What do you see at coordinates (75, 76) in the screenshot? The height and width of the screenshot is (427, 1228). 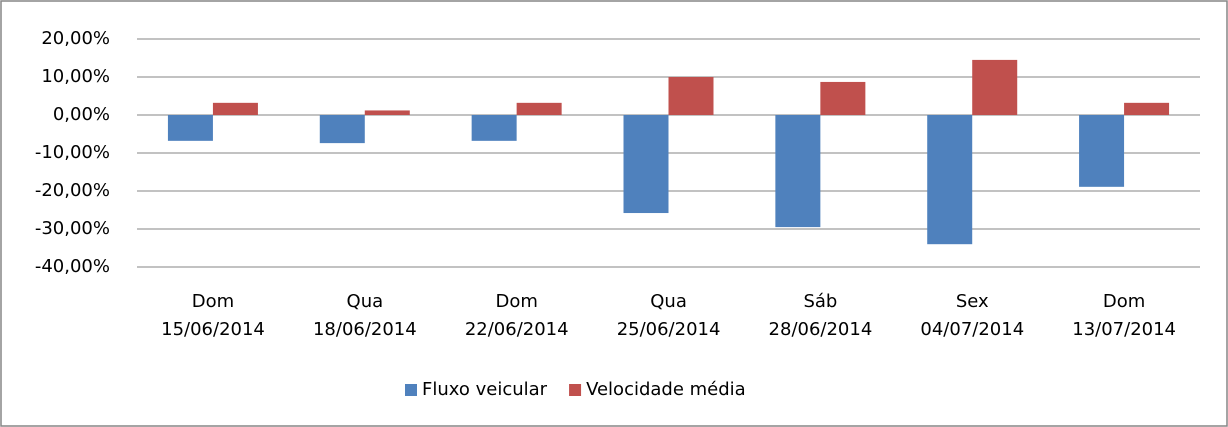 I see `y-tick-label: 10,00%` at bounding box center [75, 76].